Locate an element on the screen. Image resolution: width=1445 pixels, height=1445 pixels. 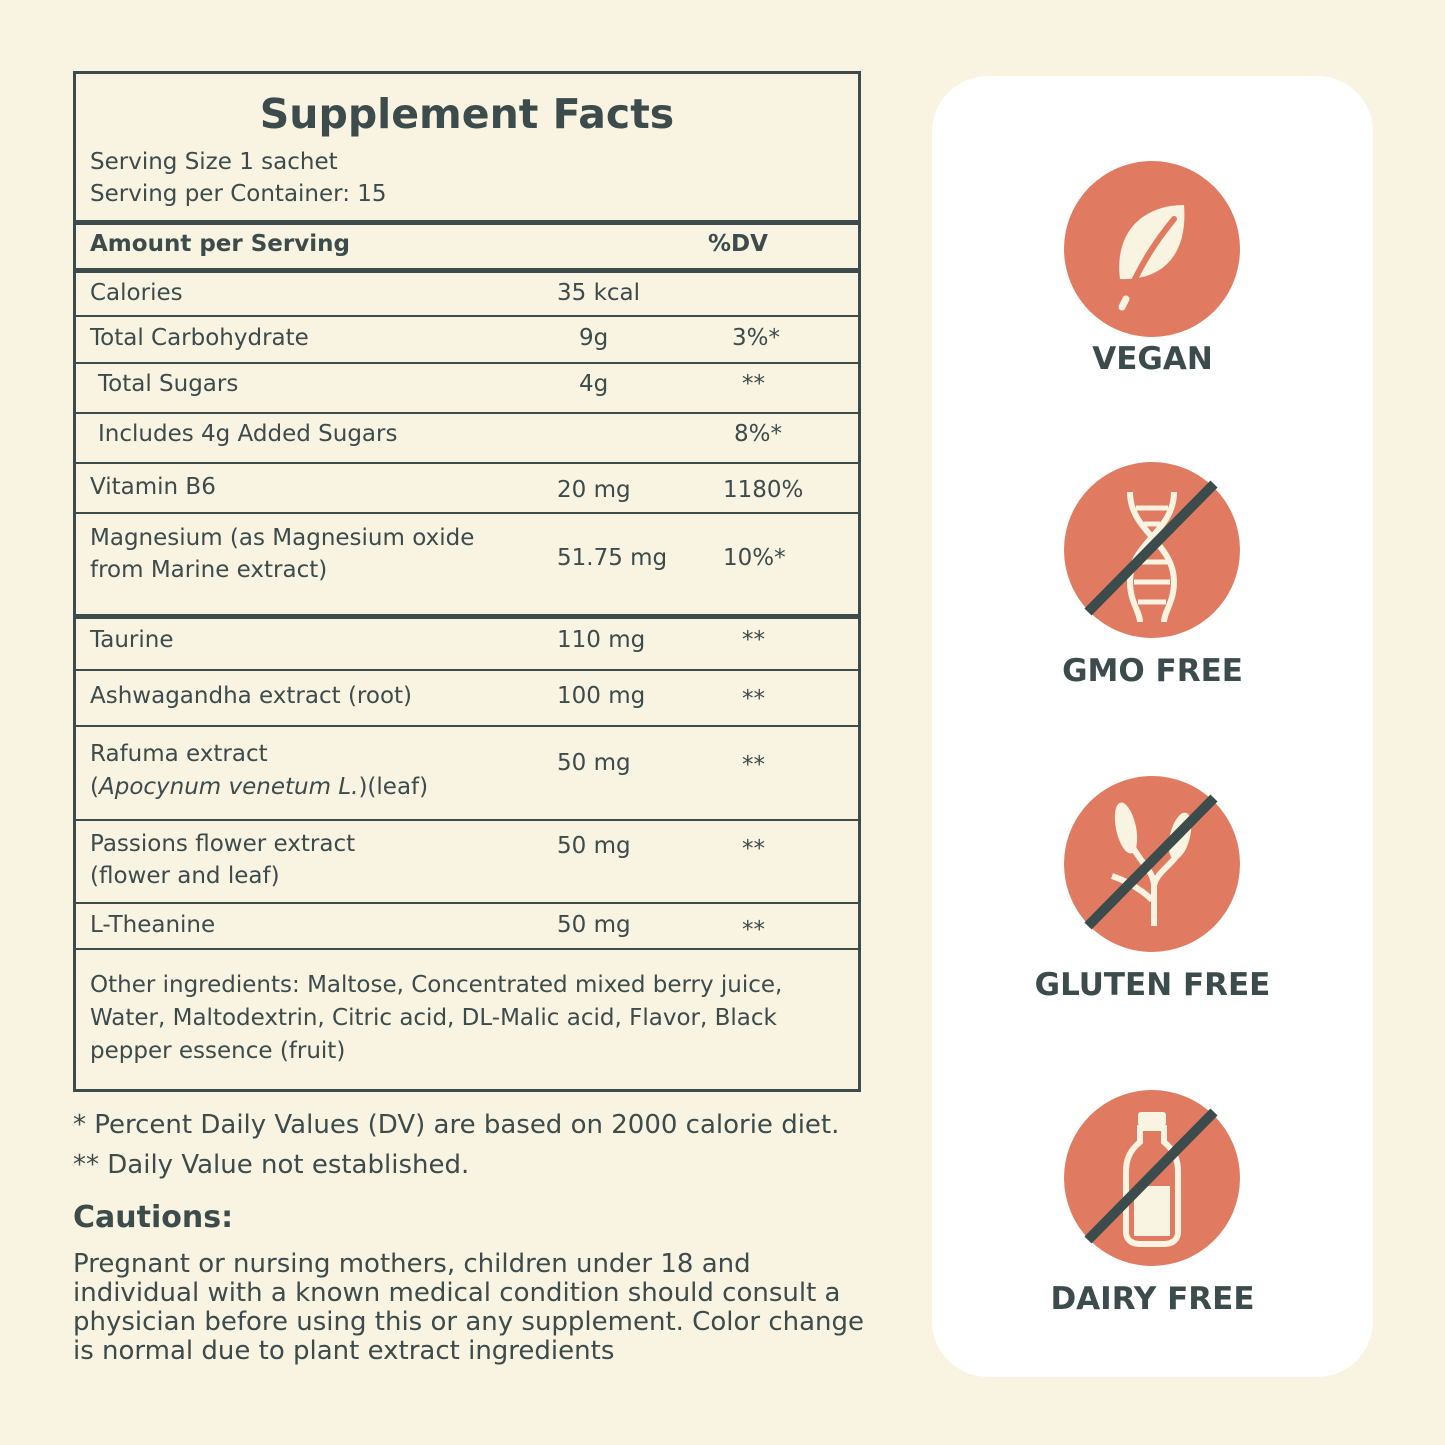
badge-label-dairy-free: DAIRY FREE is located at coordinates (1152, 1299).